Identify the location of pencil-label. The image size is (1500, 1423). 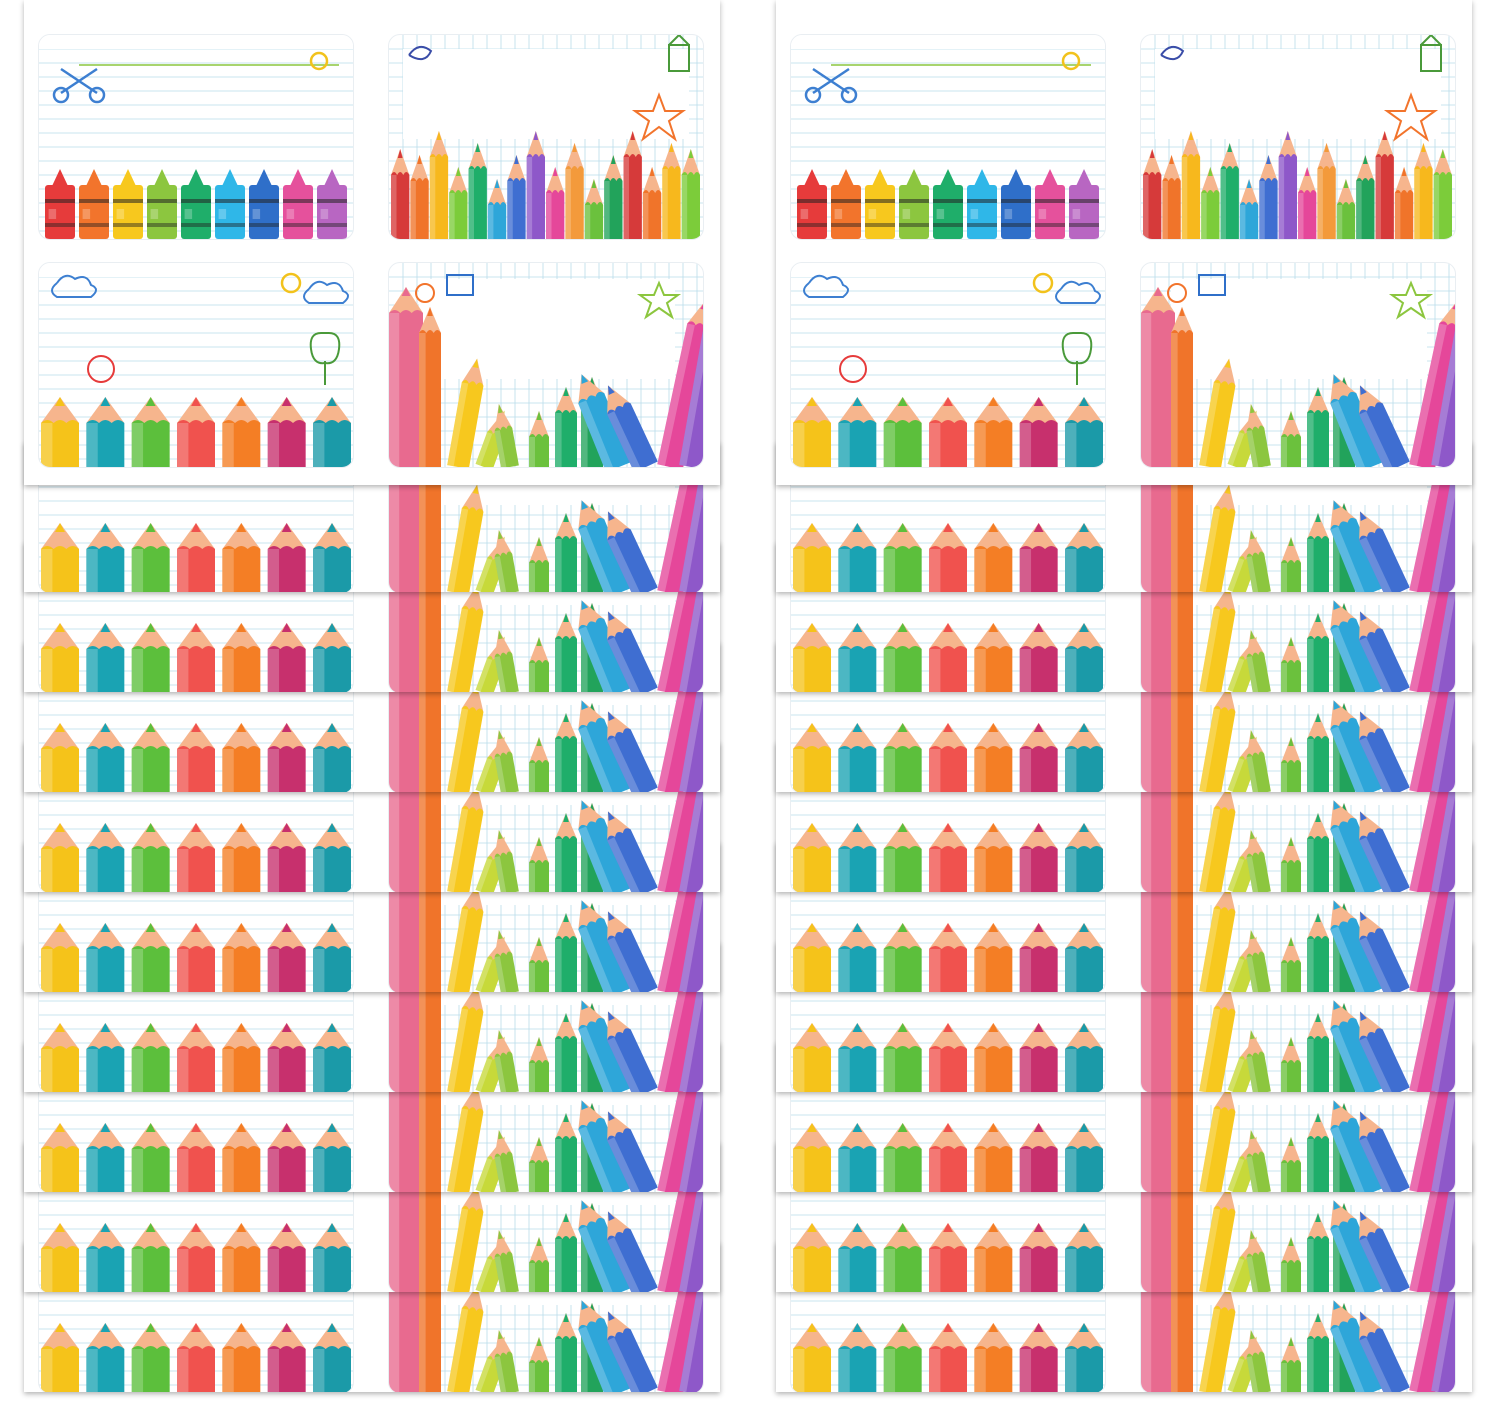
(196, 1017).